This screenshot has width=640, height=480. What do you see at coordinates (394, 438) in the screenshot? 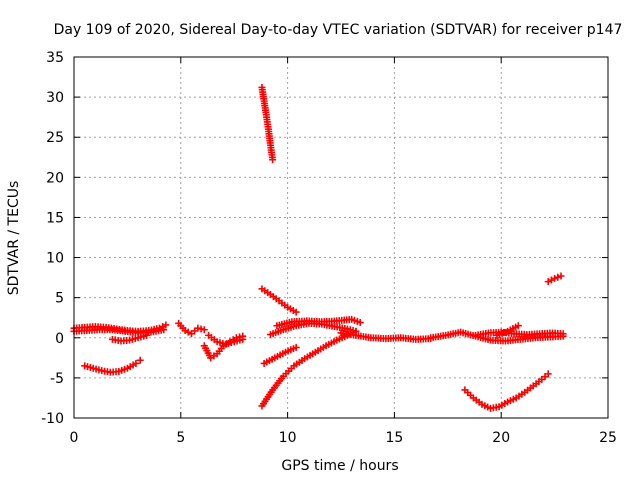
I see `x-tick-label: 15` at bounding box center [394, 438].